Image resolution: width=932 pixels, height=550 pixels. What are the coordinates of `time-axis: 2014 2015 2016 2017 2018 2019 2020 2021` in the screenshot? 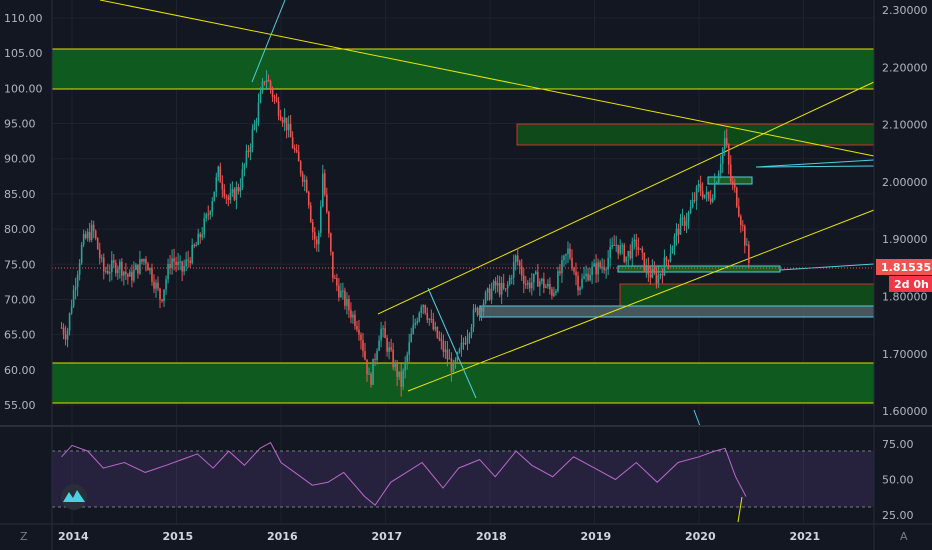 It's located at (439, 536).